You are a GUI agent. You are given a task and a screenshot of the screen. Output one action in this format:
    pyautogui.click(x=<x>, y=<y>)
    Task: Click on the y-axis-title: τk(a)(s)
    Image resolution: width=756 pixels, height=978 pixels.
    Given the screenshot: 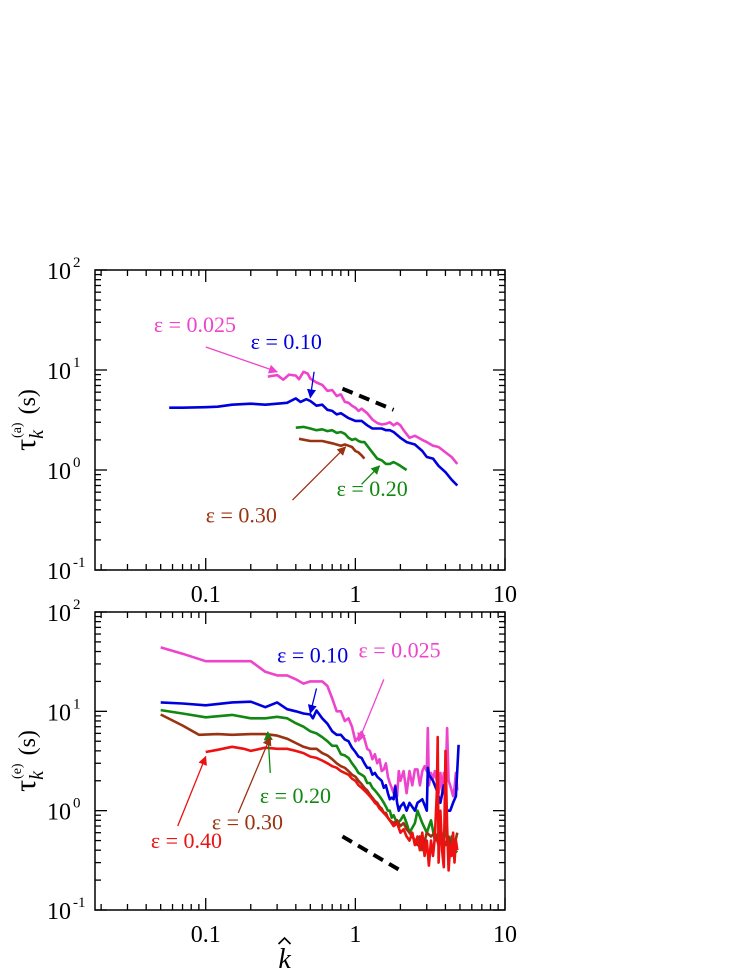 What is the action you would take?
    pyautogui.click(x=28, y=420)
    